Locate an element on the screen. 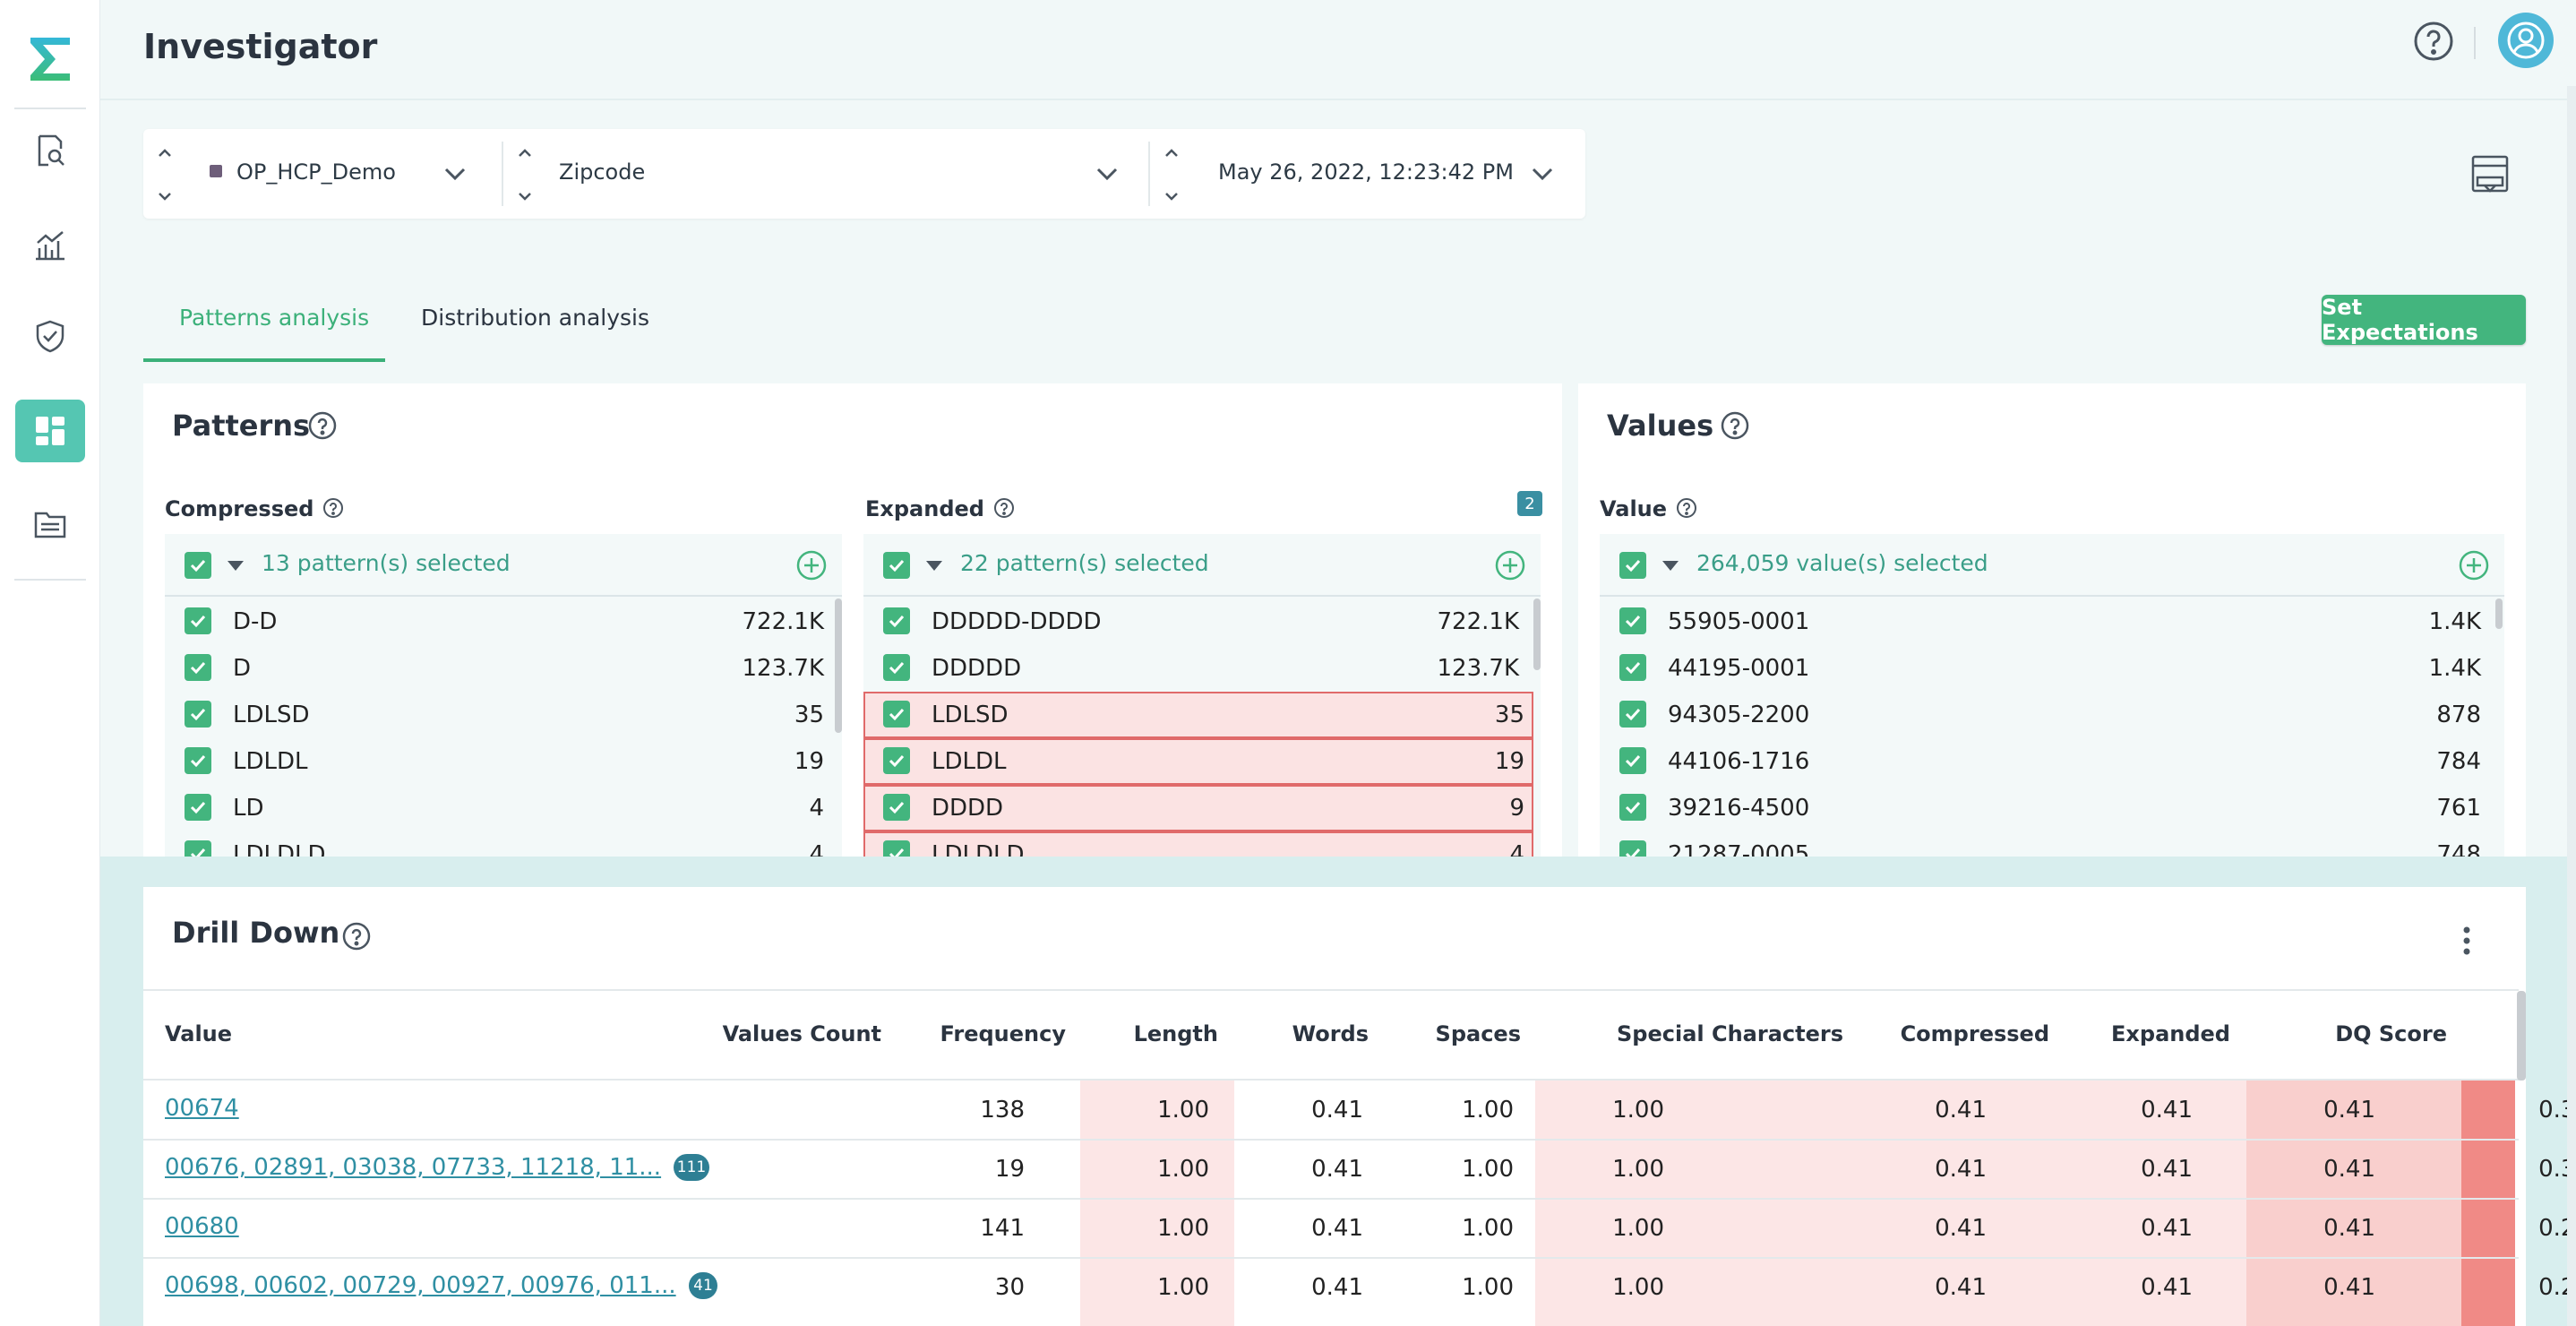 The width and height of the screenshot is (2576, 1326). list-item: 44106-1716 784 is located at coordinates (2052, 761).